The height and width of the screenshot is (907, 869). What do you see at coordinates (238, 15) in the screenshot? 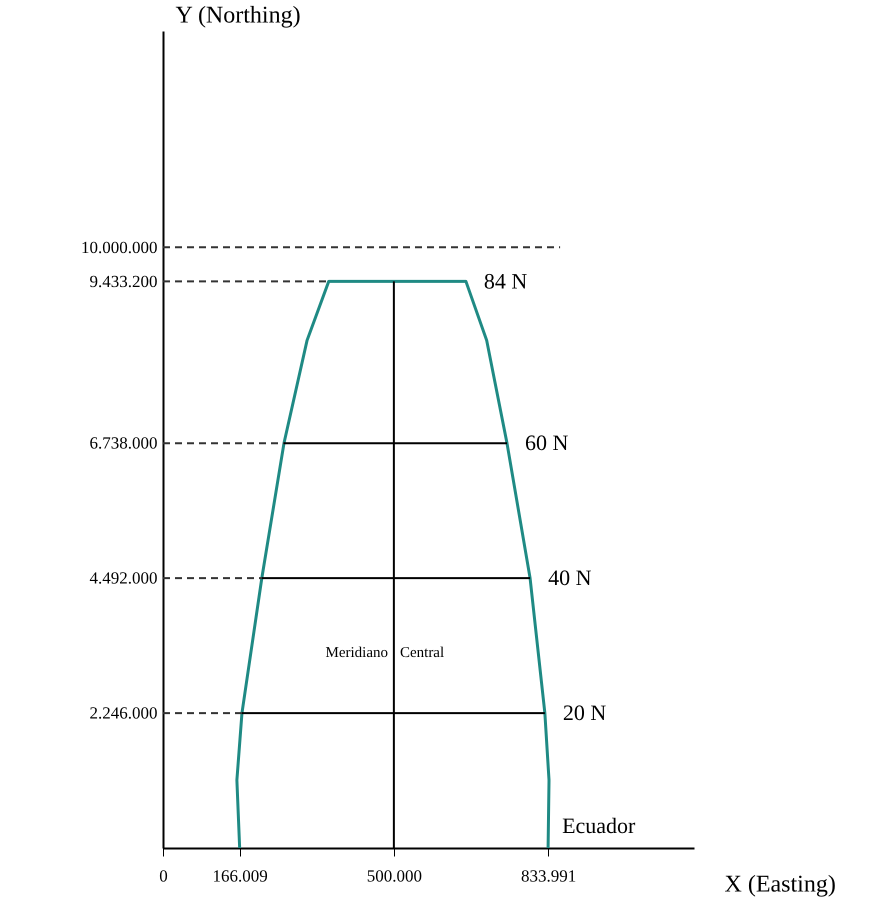
I see `y-axis-title: Y (Northing)` at bounding box center [238, 15].